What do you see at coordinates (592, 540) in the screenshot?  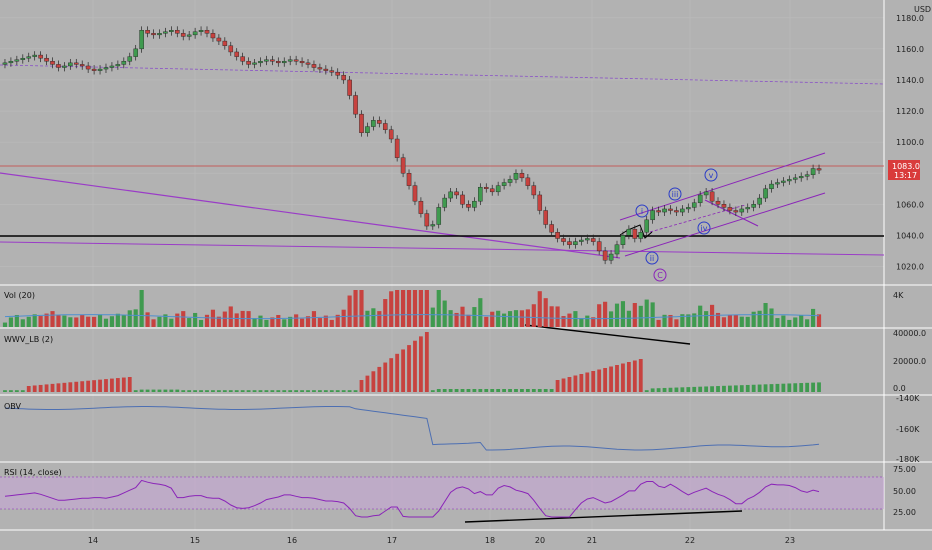 I see `time-tick-label: 21` at bounding box center [592, 540].